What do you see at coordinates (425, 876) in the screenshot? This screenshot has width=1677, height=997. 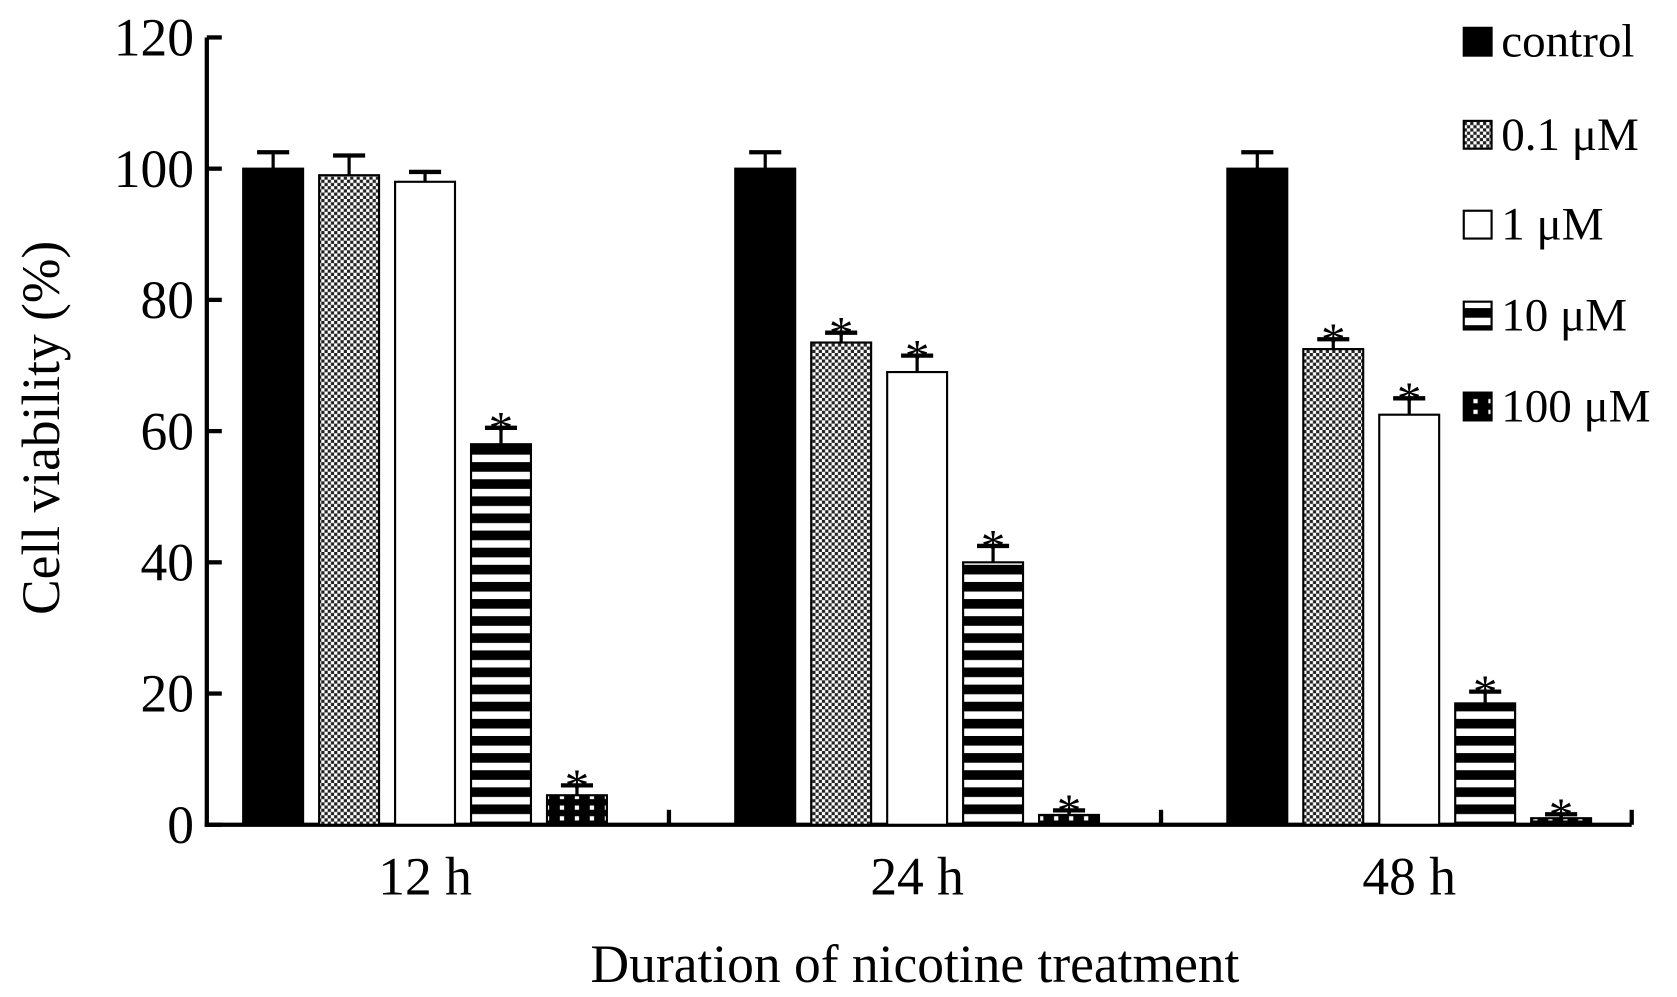 I see `x-tick-label: 12 h` at bounding box center [425, 876].